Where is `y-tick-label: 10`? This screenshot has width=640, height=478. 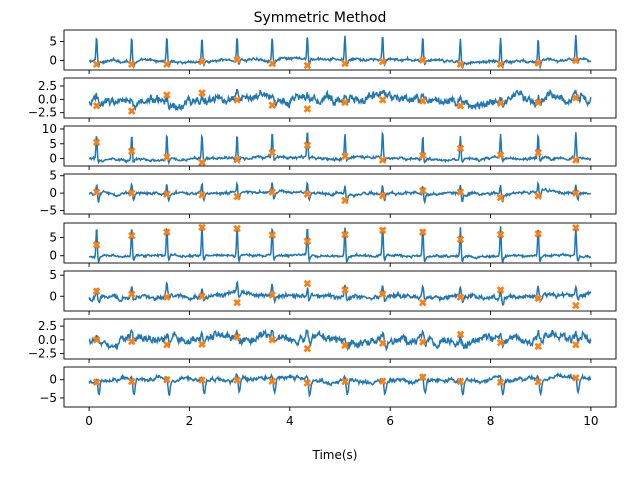
y-tick-label: 10 is located at coordinates (49, 129).